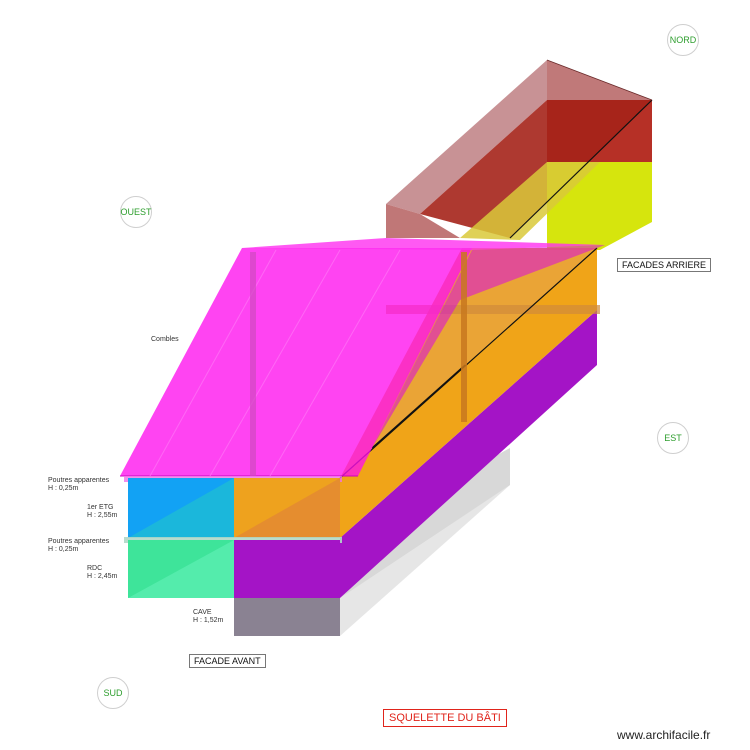 The height and width of the screenshot is (750, 750). I want to click on front-stack, so click(233, 556).